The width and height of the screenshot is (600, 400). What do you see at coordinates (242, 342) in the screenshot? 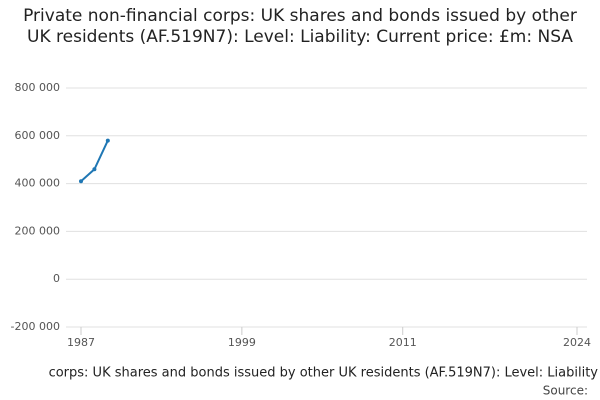
I see `x-tick-label: 1999` at bounding box center [242, 342].